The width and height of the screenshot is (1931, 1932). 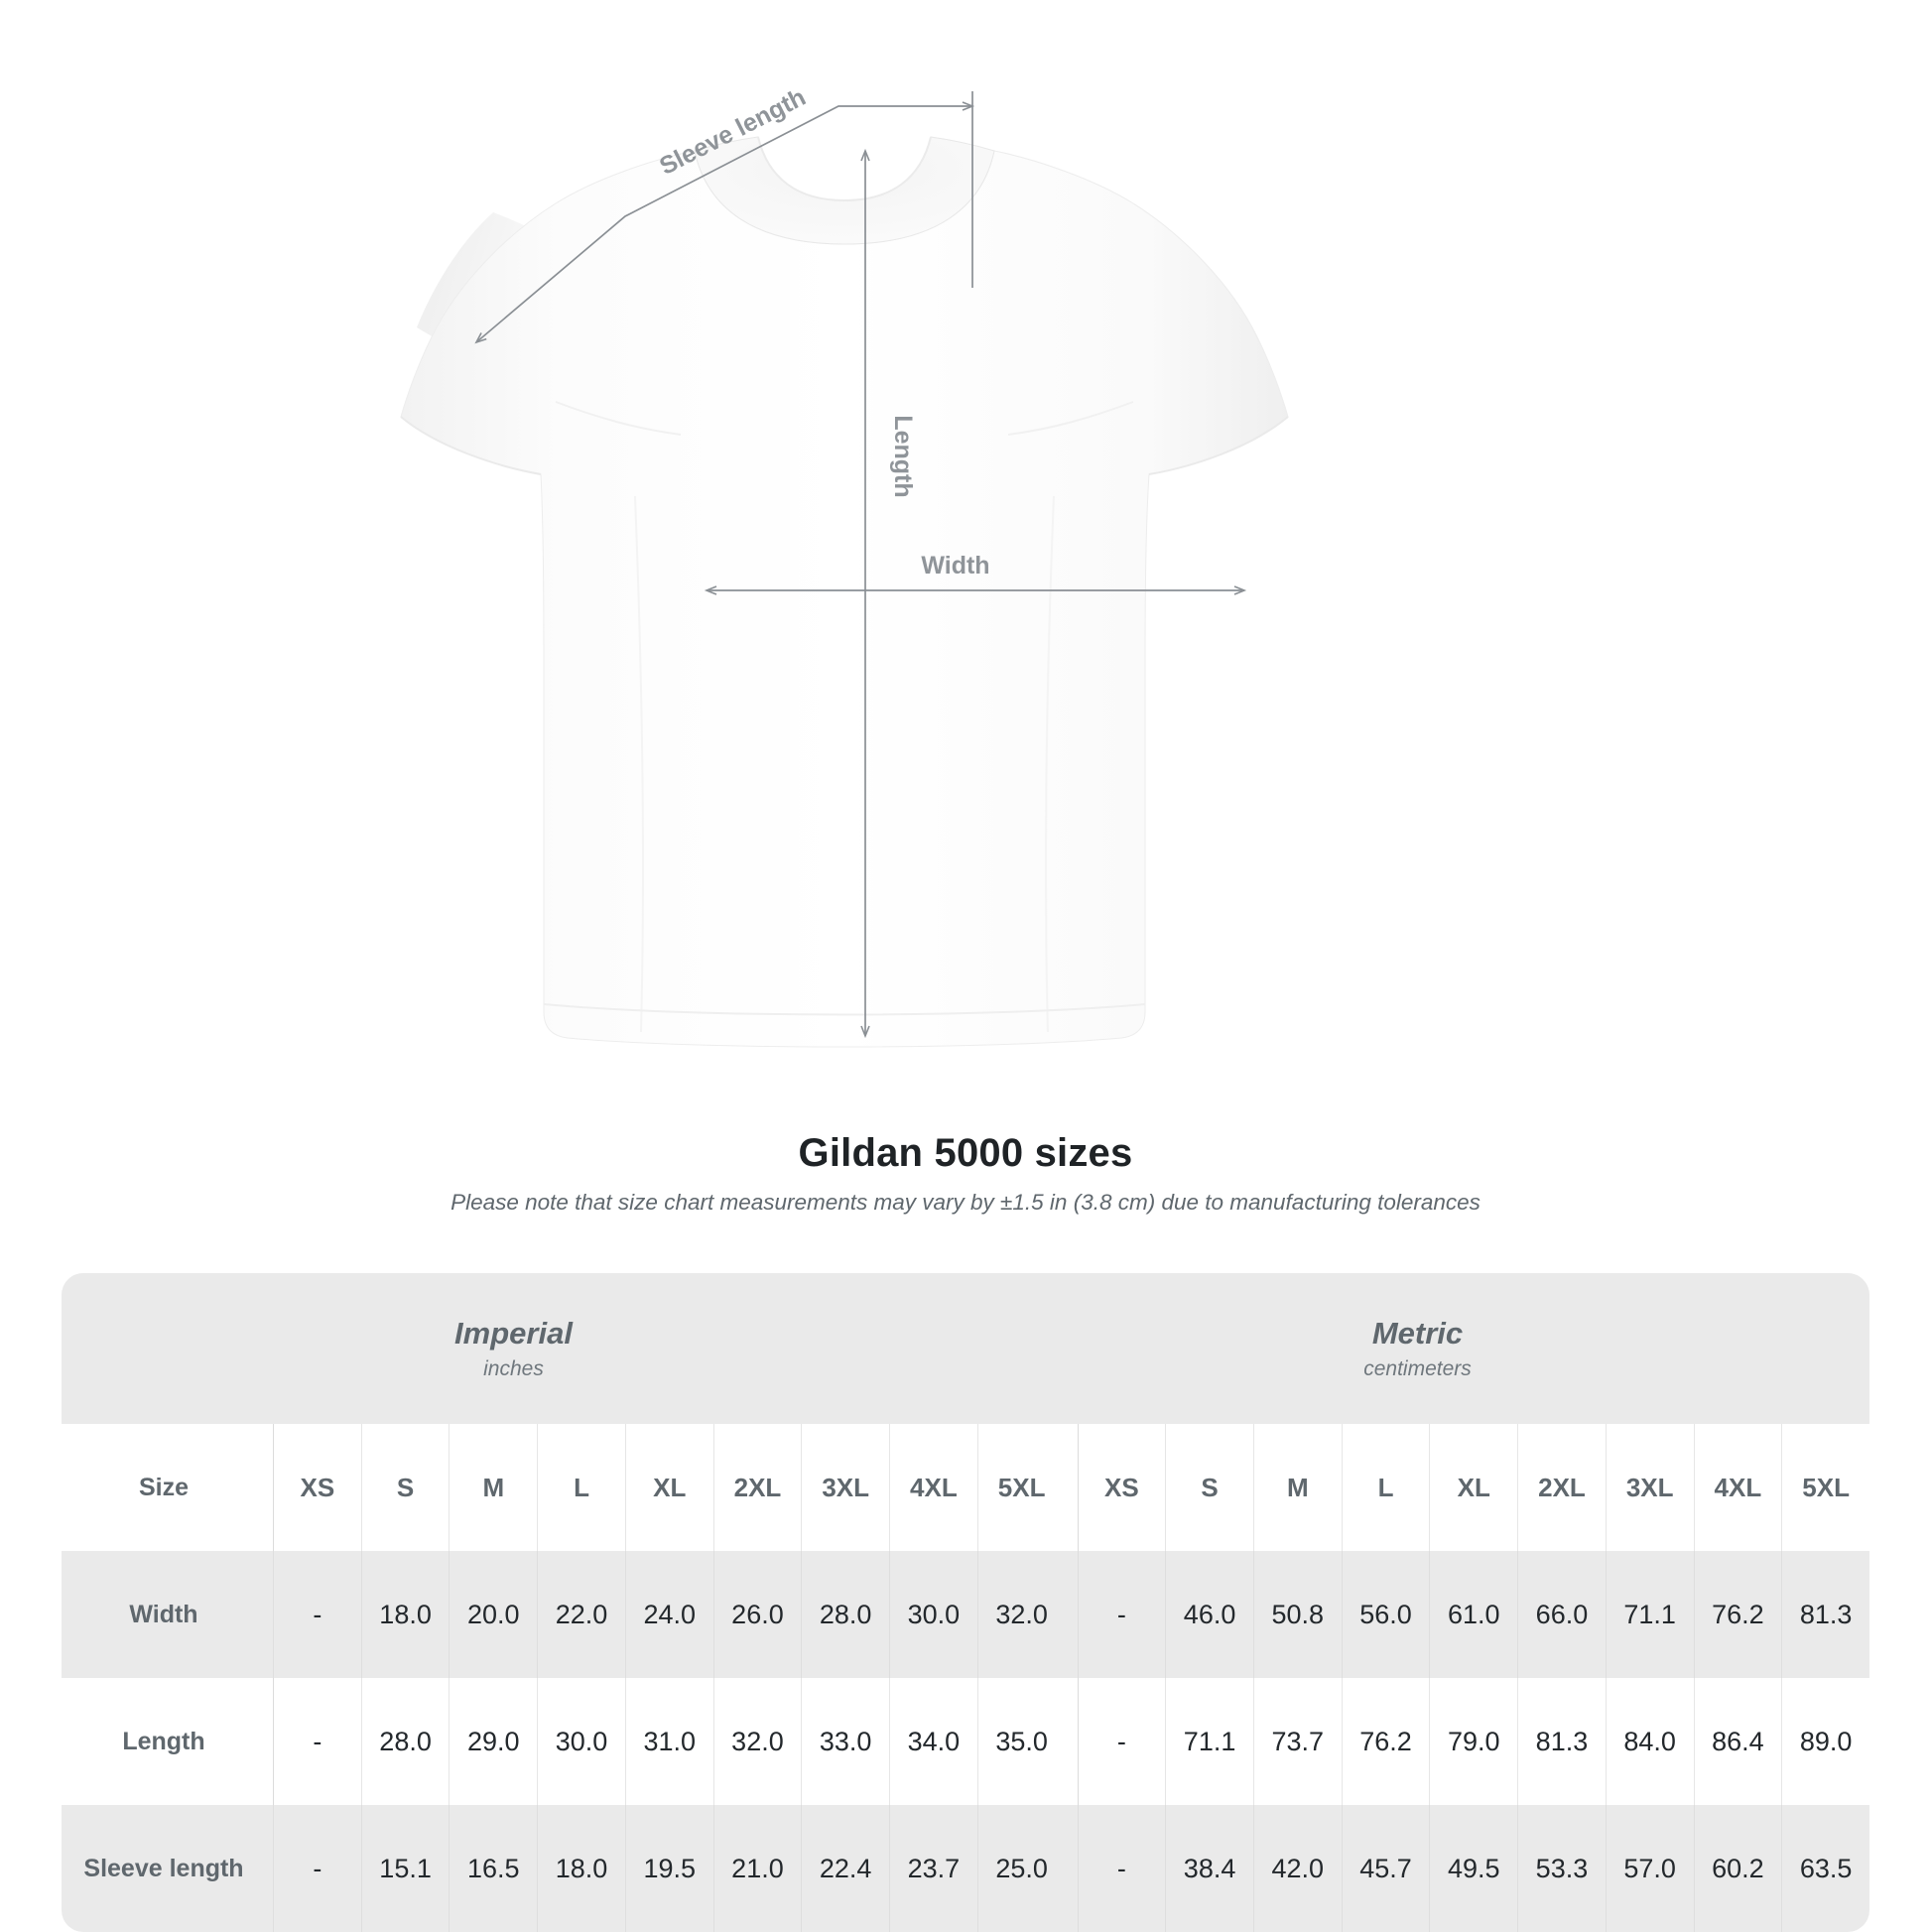 What do you see at coordinates (1825, 1869) in the screenshot?
I see `value-cell: 63.5` at bounding box center [1825, 1869].